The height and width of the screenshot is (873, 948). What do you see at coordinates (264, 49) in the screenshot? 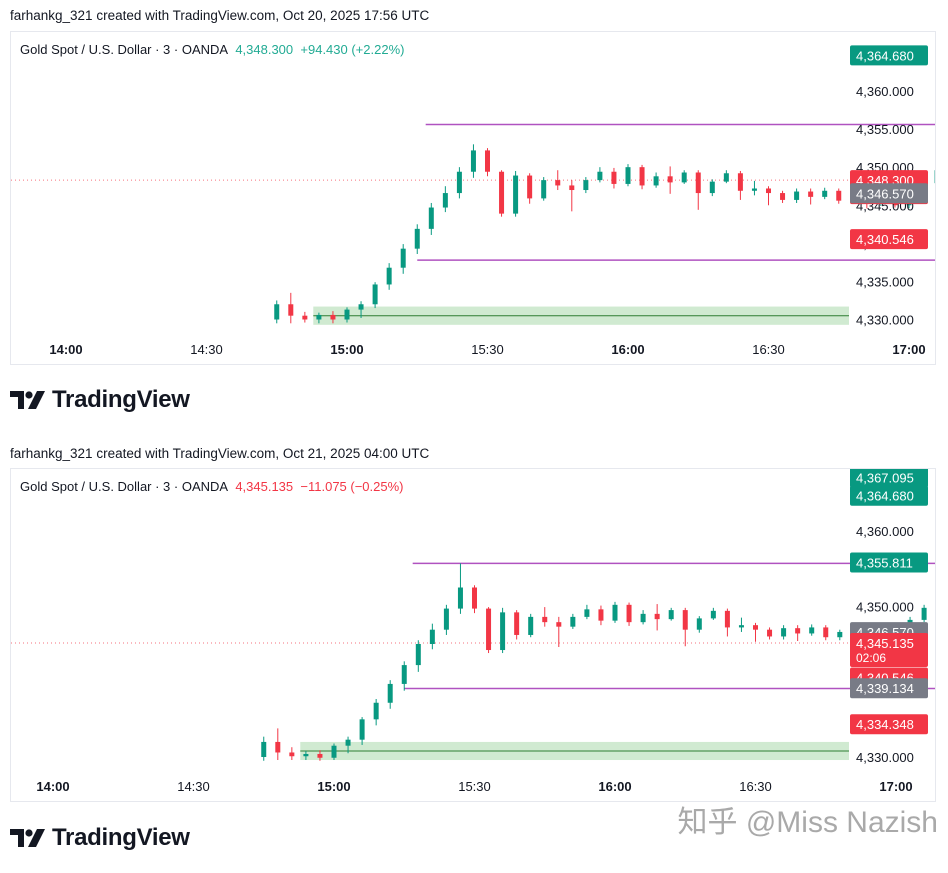
I see `last-price: 4,348.300` at bounding box center [264, 49].